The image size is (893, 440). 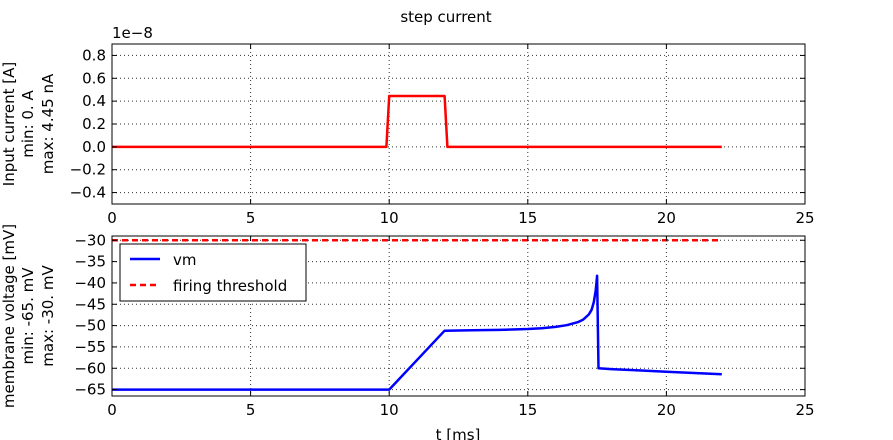 What do you see at coordinates (132, 33) in the screenshot?
I see `y-offset-label: 1e−8` at bounding box center [132, 33].